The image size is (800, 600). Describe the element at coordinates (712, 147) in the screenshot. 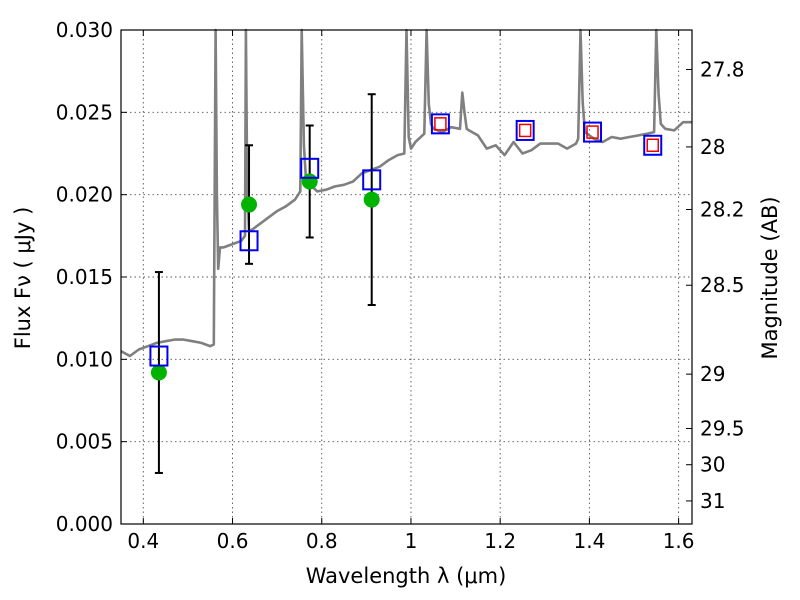

I see `y2-tick-label: 28` at that location.